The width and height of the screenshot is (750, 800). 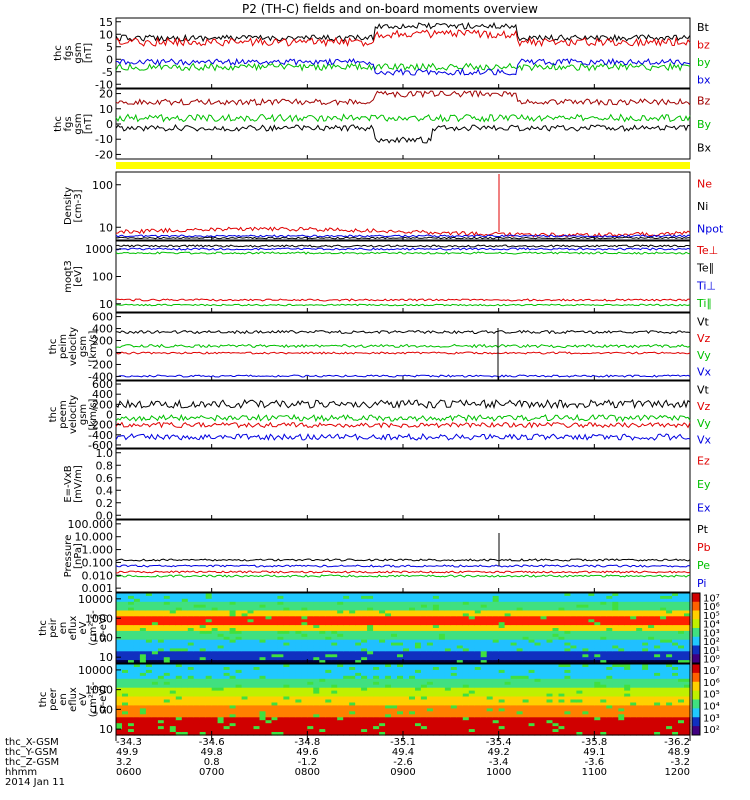 I want to click on y-axis-label: thc fgs gsm [nT], so click(x=73, y=123).